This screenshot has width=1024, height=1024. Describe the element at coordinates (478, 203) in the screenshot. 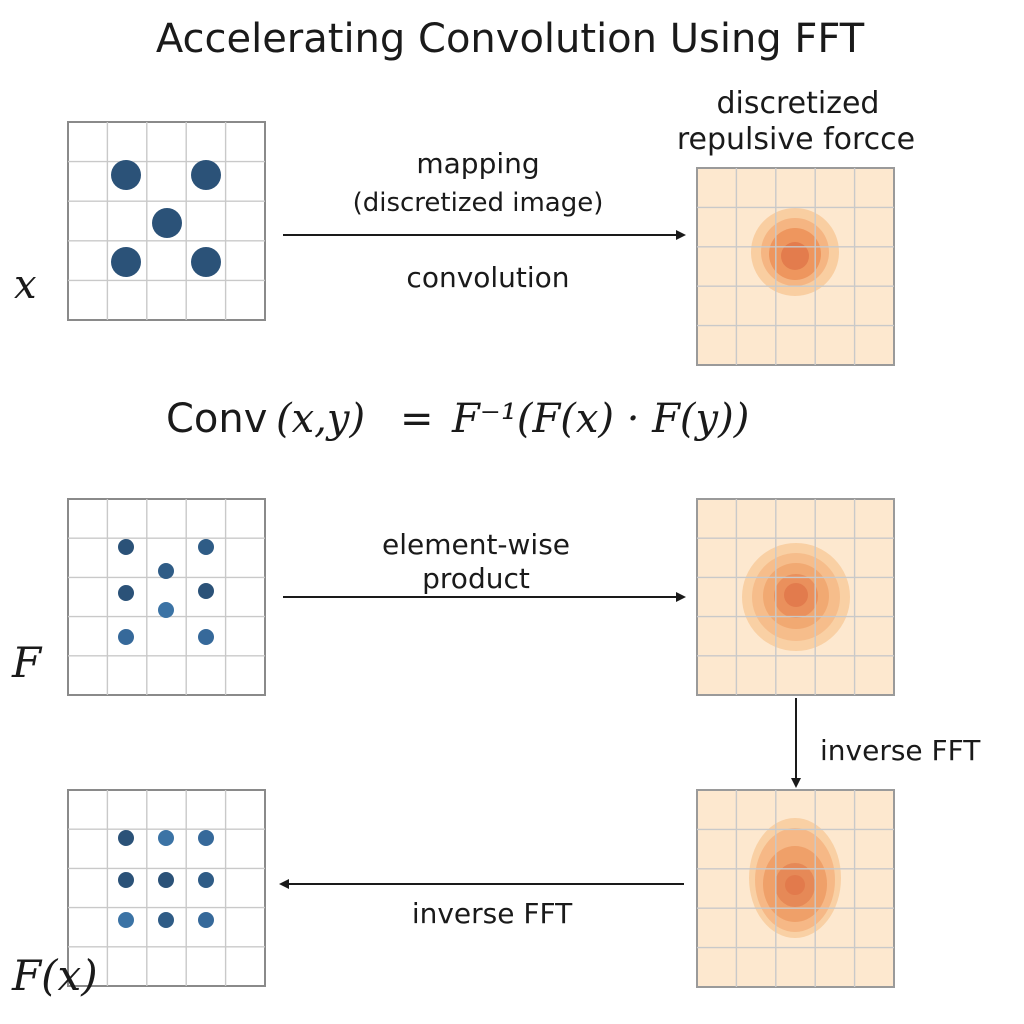

I see `mapping-sublabel: (discretized image)` at that location.